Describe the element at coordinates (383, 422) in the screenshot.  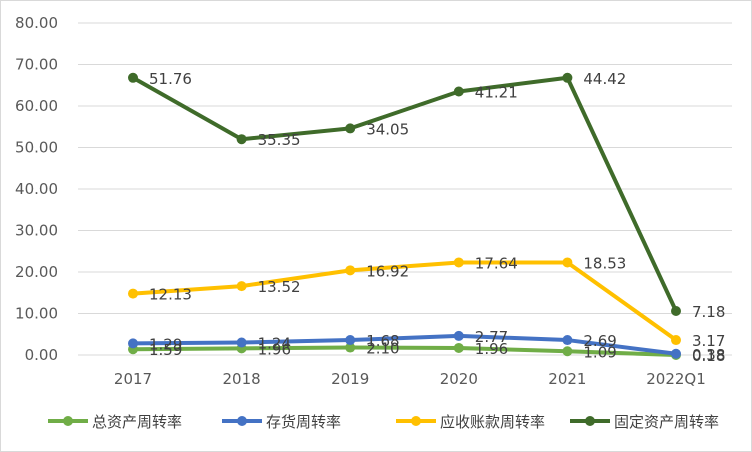
I see `legend: 总资产周转率 存货周转率 应收账款周转率 固定资产周转率` at that location.